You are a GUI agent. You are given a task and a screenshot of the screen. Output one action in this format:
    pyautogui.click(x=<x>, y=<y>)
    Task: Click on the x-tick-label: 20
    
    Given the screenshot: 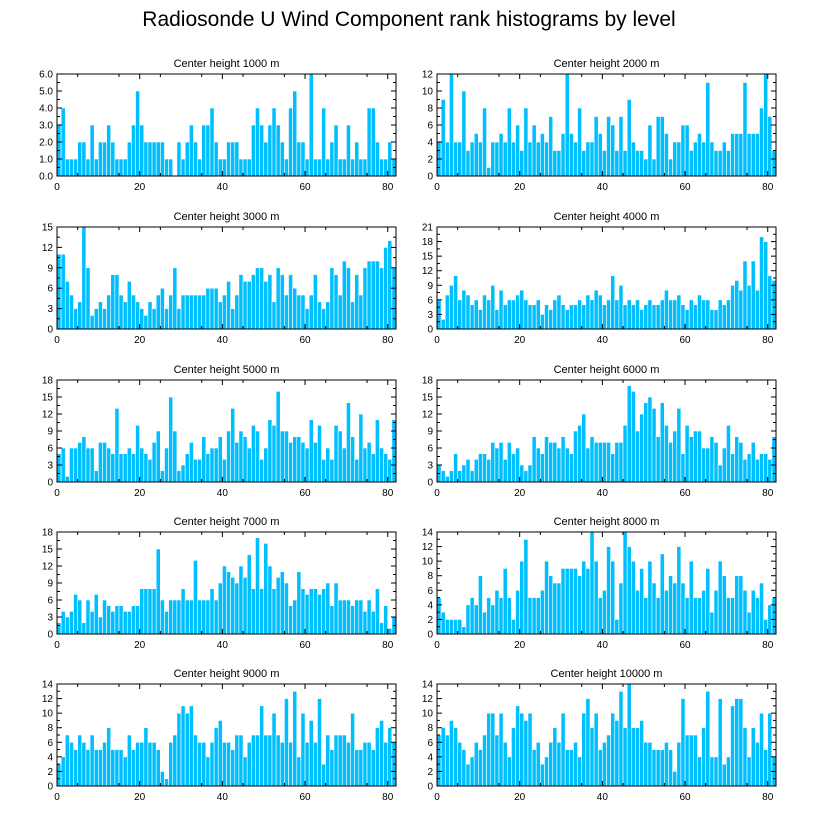 What is the action you would take?
    pyautogui.click(x=140, y=797)
    